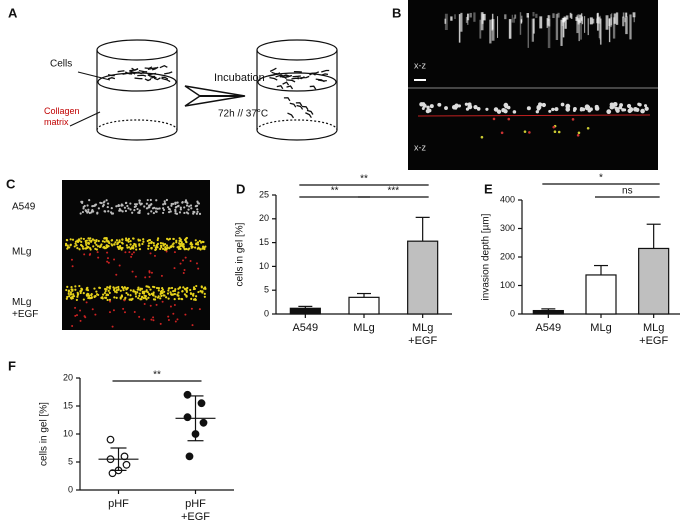  Describe the element at coordinates (157, 375) in the screenshot. I see `significance-label: **` at that location.